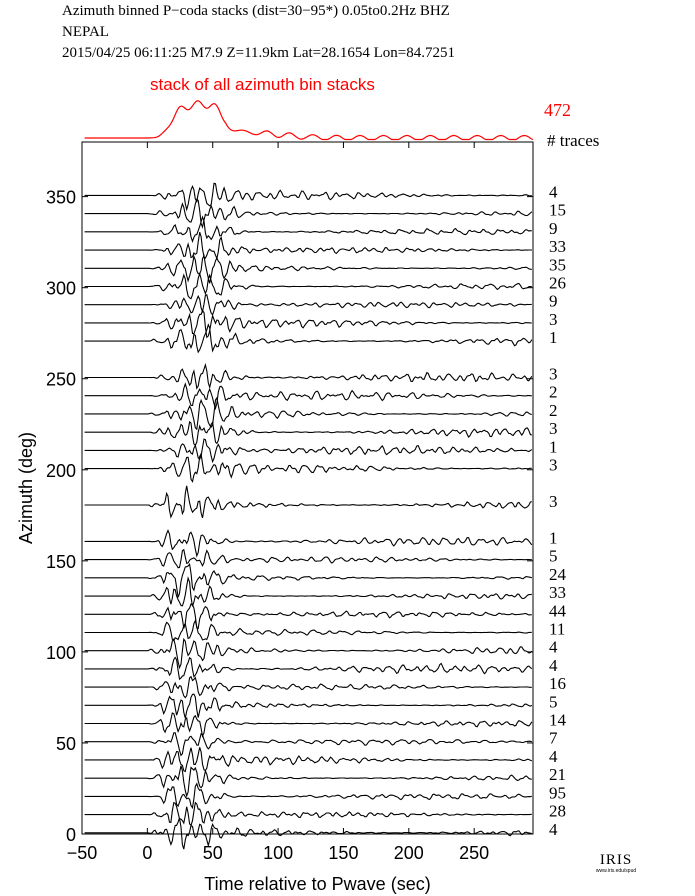 Image resolution: width=695 pixels, height=896 pixels. I want to click on y-tick-label: 0, so click(71, 835).